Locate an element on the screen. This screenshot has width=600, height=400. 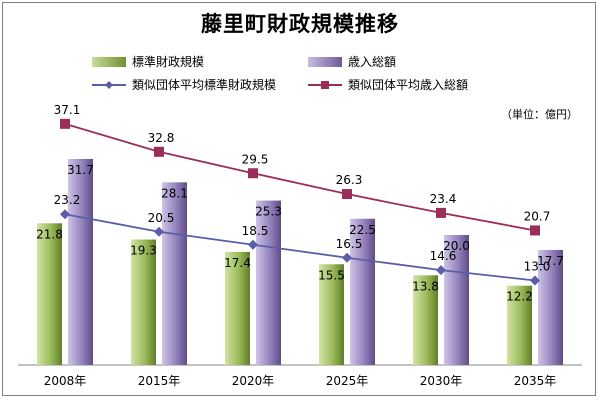
legend-item-revenue-total: 歳入総額 is located at coordinates (352, 61).